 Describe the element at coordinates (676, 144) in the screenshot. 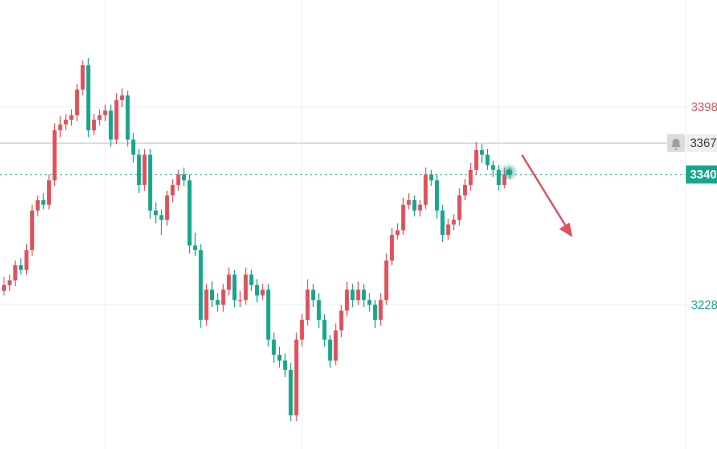

I see `bell-icon` at that location.